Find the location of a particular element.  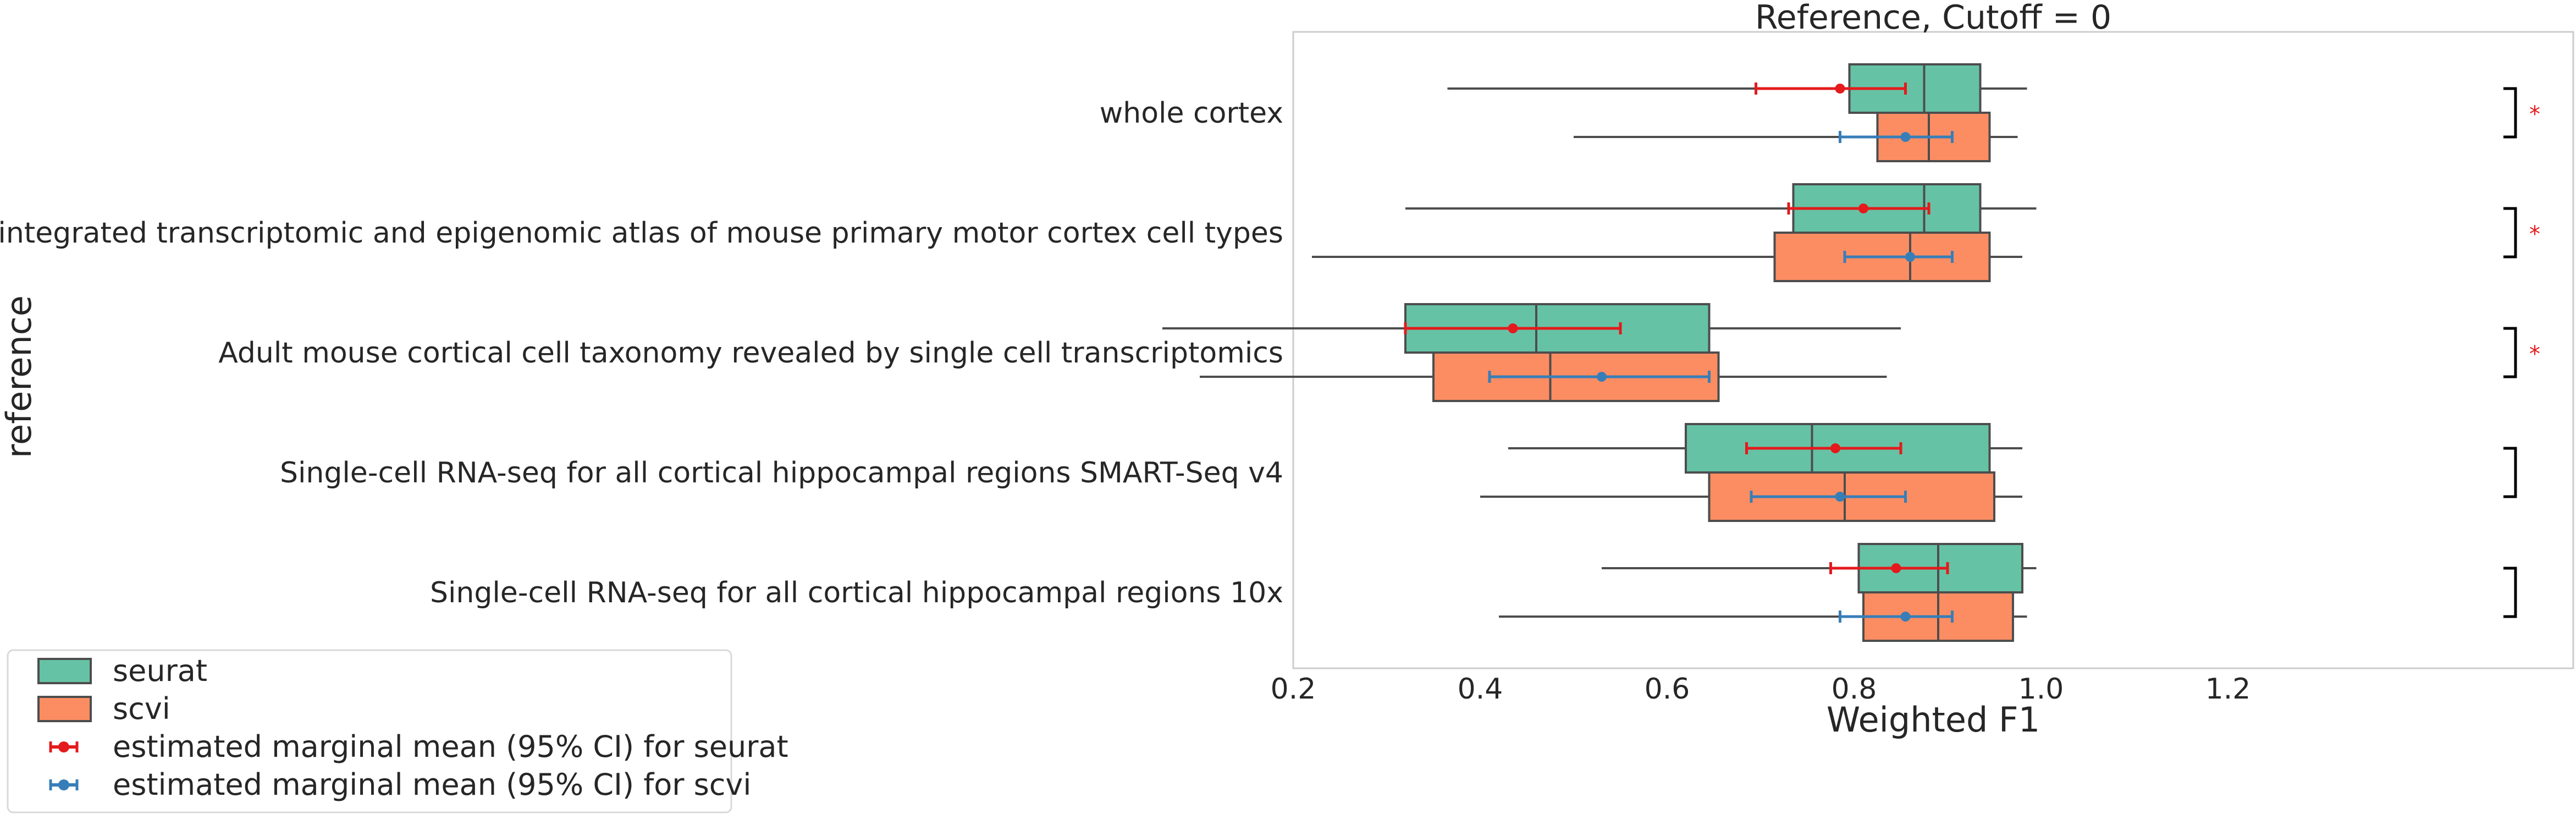

x-tick-label: 0.2 is located at coordinates (1293, 690).